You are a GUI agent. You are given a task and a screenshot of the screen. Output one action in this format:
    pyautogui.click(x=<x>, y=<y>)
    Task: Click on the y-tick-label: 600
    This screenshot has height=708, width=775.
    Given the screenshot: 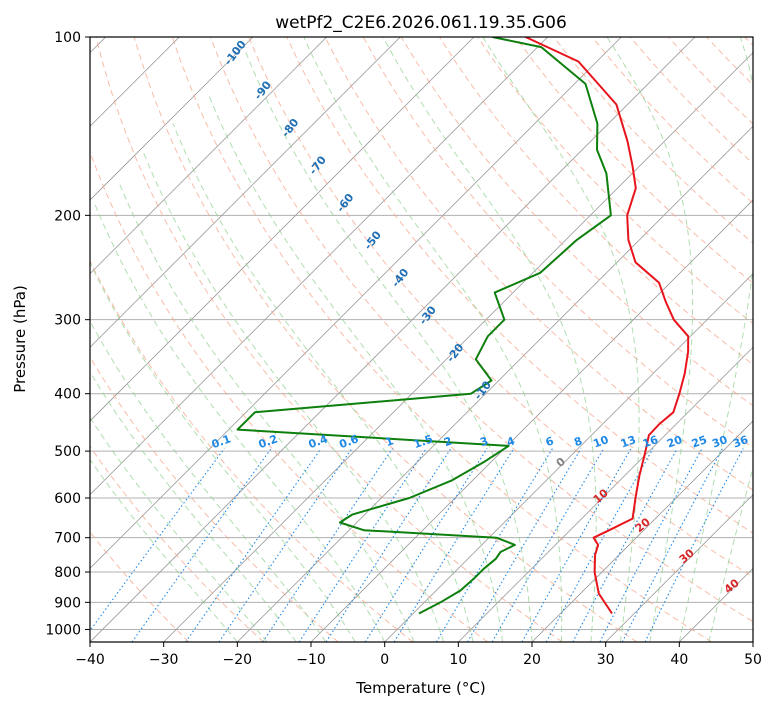 What is the action you would take?
    pyautogui.click(x=67, y=499)
    